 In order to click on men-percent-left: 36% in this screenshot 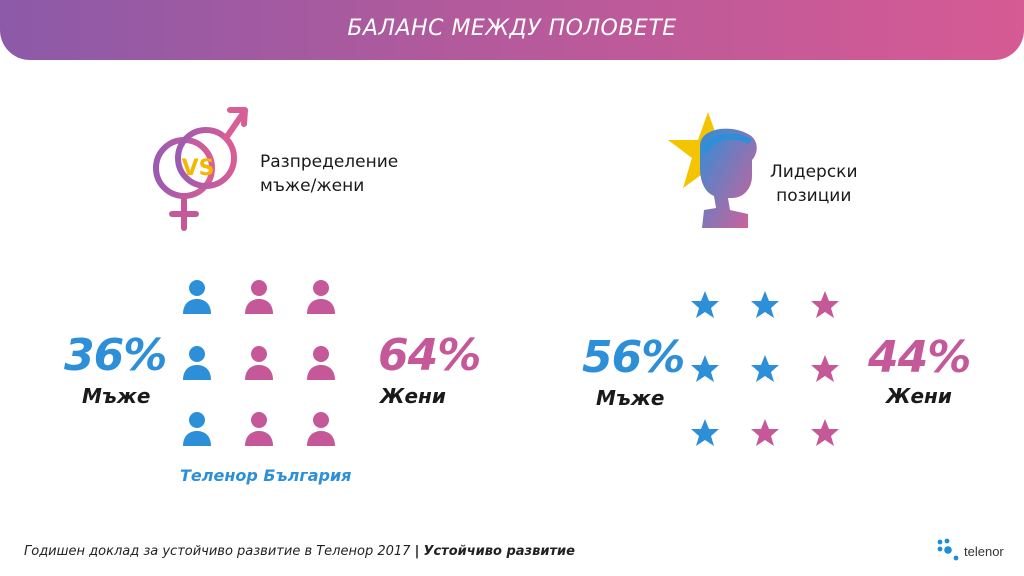, I will do `click(115, 355)`.